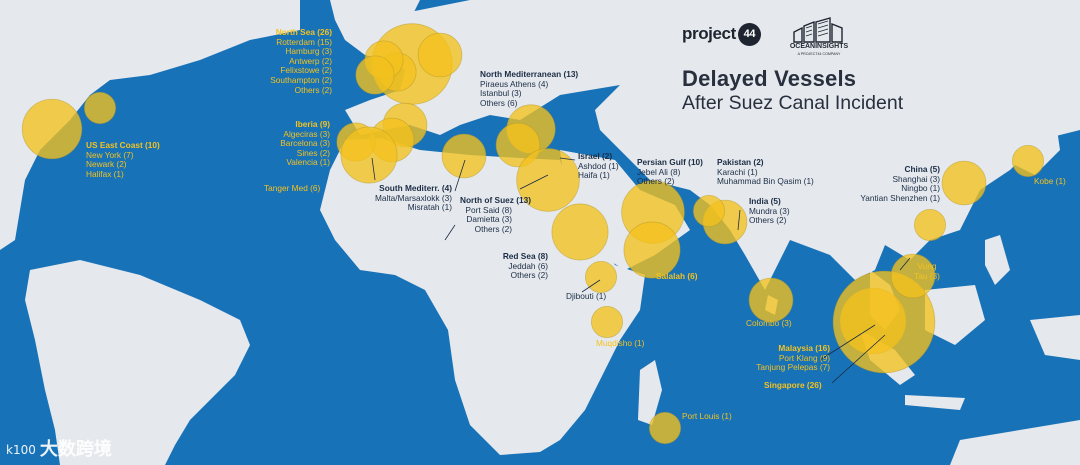  Describe the element at coordinates (927, 266) in the screenshot. I see `label-vung-tau-line1: Vung` at that location.